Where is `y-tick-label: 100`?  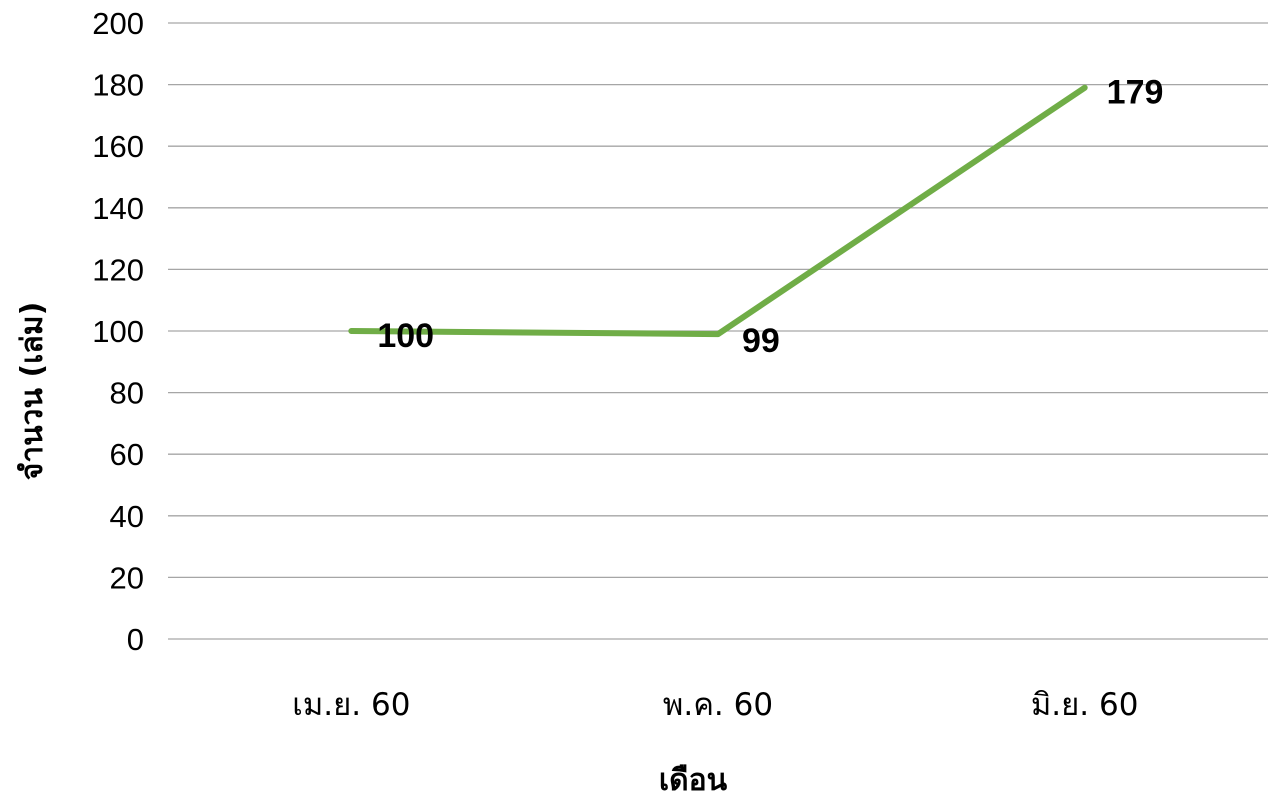
y-tick-label: 100 is located at coordinates (118, 331).